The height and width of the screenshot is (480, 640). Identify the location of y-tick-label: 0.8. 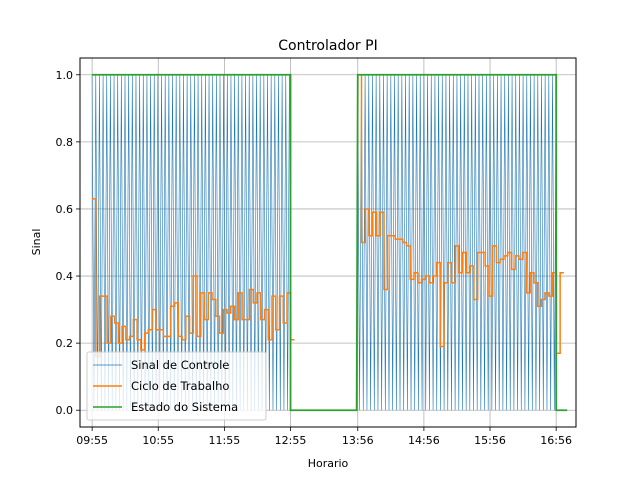
(65, 142).